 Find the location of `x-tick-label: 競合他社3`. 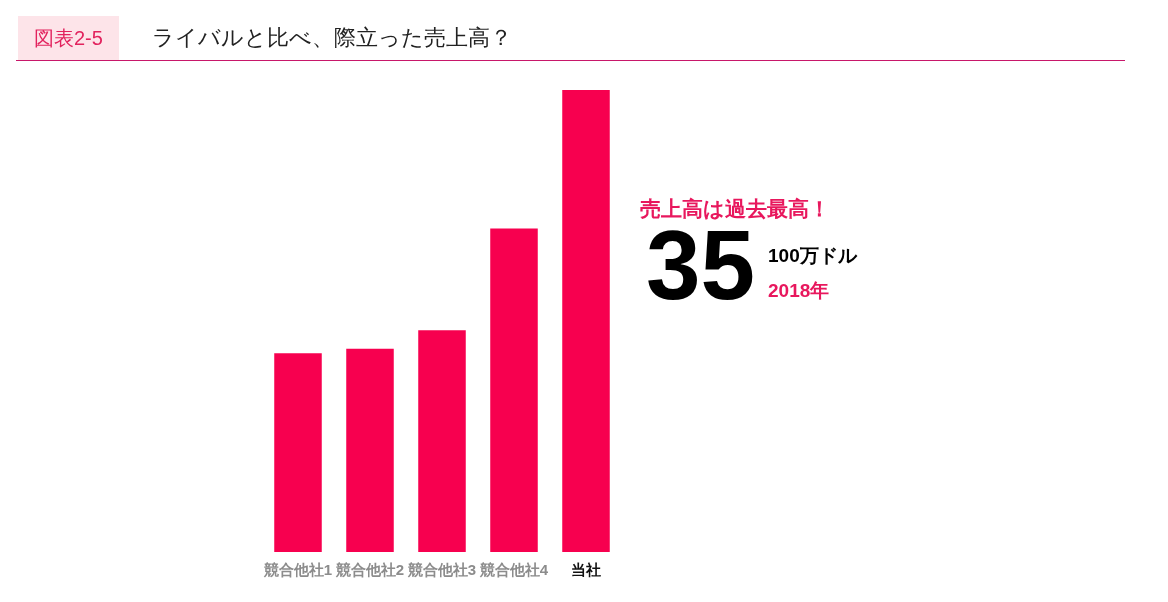

x-tick-label: 競合他社3 is located at coordinates (441, 569).